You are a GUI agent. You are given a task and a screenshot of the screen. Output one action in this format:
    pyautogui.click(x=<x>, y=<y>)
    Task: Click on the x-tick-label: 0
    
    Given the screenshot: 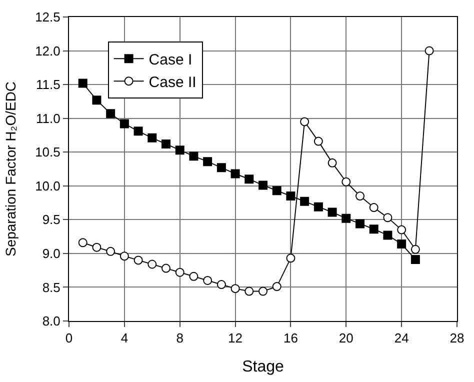 What is the action you would take?
    pyautogui.click(x=69, y=338)
    